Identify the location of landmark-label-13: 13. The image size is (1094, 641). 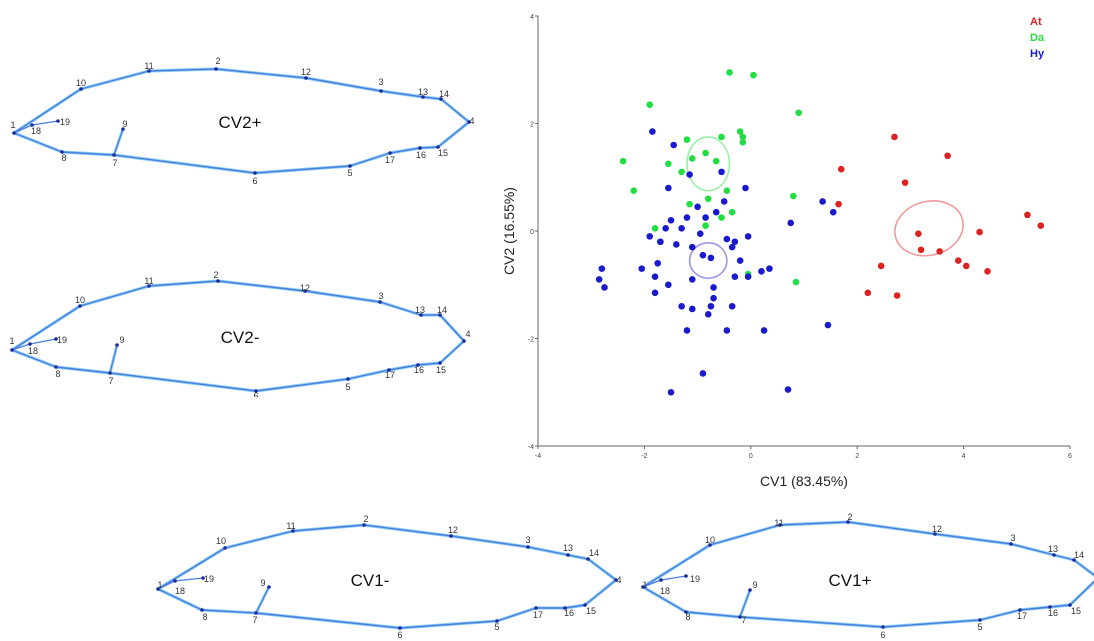
(420, 310).